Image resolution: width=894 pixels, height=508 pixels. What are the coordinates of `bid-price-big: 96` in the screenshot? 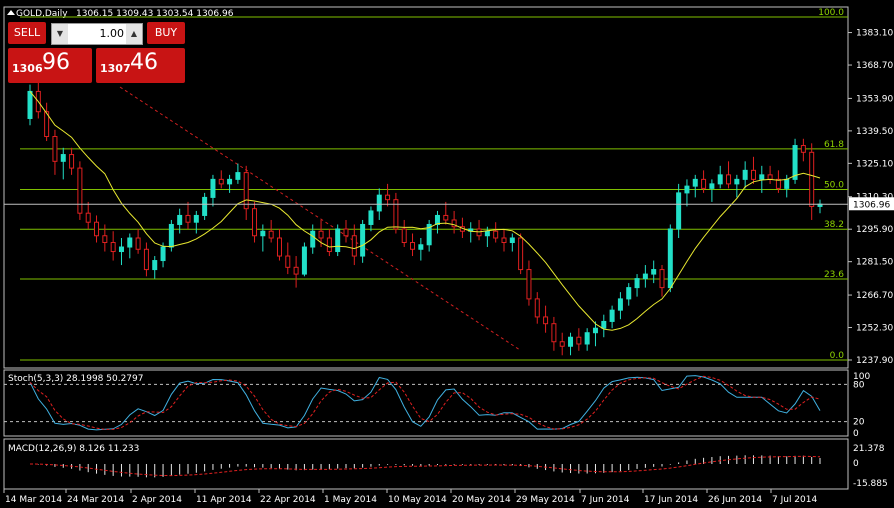 It's located at (56, 62).